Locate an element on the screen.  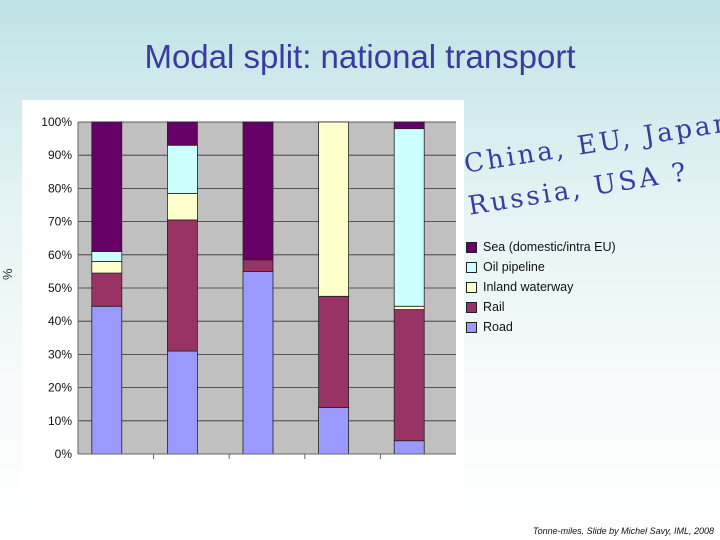
y-tick-label: 40% is located at coordinates (60, 321).